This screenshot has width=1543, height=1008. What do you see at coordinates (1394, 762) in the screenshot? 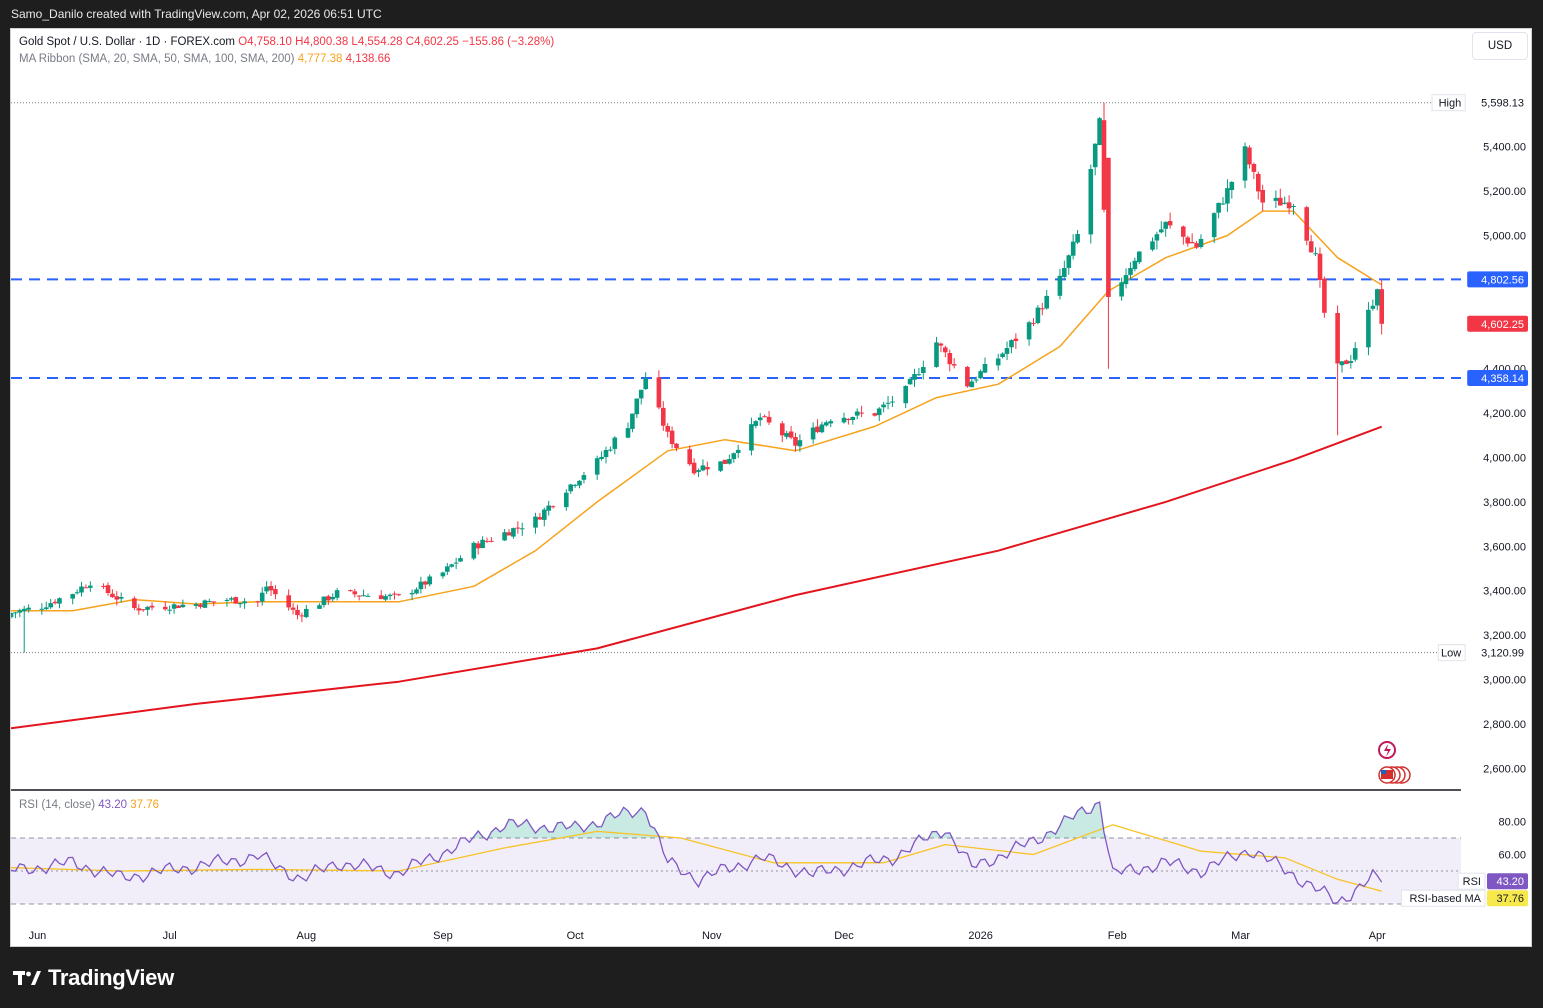
I see `events-icon` at bounding box center [1394, 762].